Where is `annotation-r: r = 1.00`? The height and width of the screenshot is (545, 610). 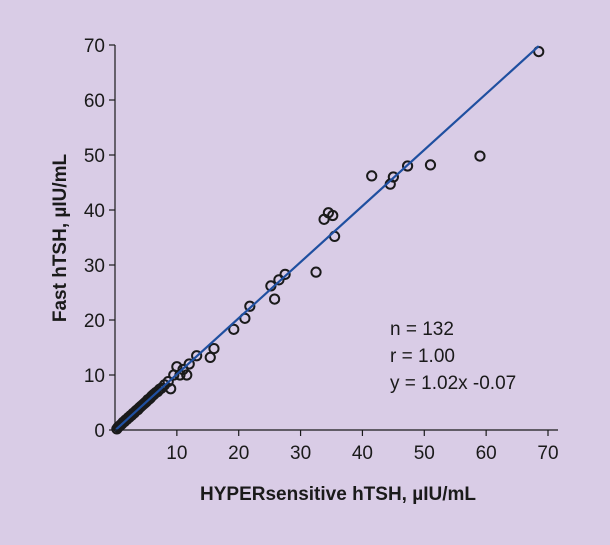
annotation-r: r = 1.00 is located at coordinates (422, 356).